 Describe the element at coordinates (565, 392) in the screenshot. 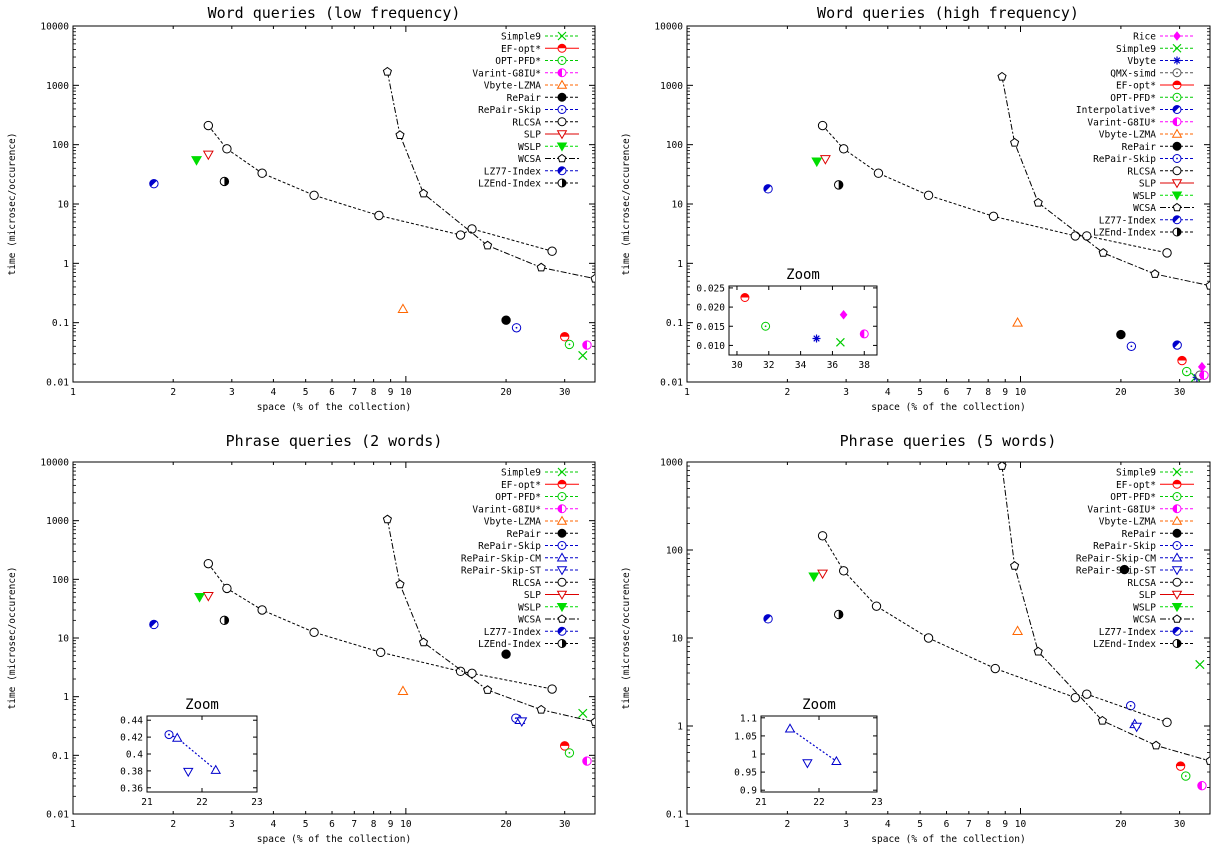

I see `x-tick-label: 30` at that location.